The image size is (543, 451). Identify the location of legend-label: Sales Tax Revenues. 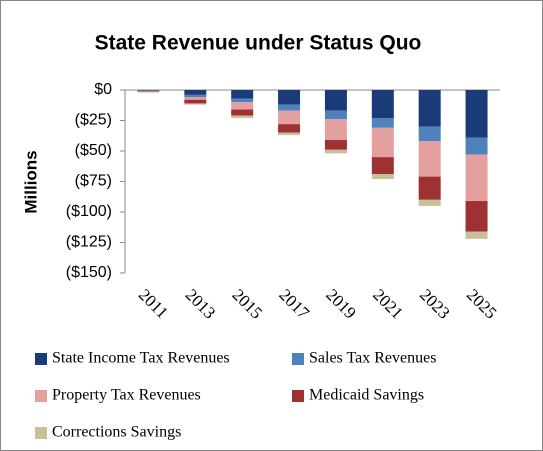
(372, 358).